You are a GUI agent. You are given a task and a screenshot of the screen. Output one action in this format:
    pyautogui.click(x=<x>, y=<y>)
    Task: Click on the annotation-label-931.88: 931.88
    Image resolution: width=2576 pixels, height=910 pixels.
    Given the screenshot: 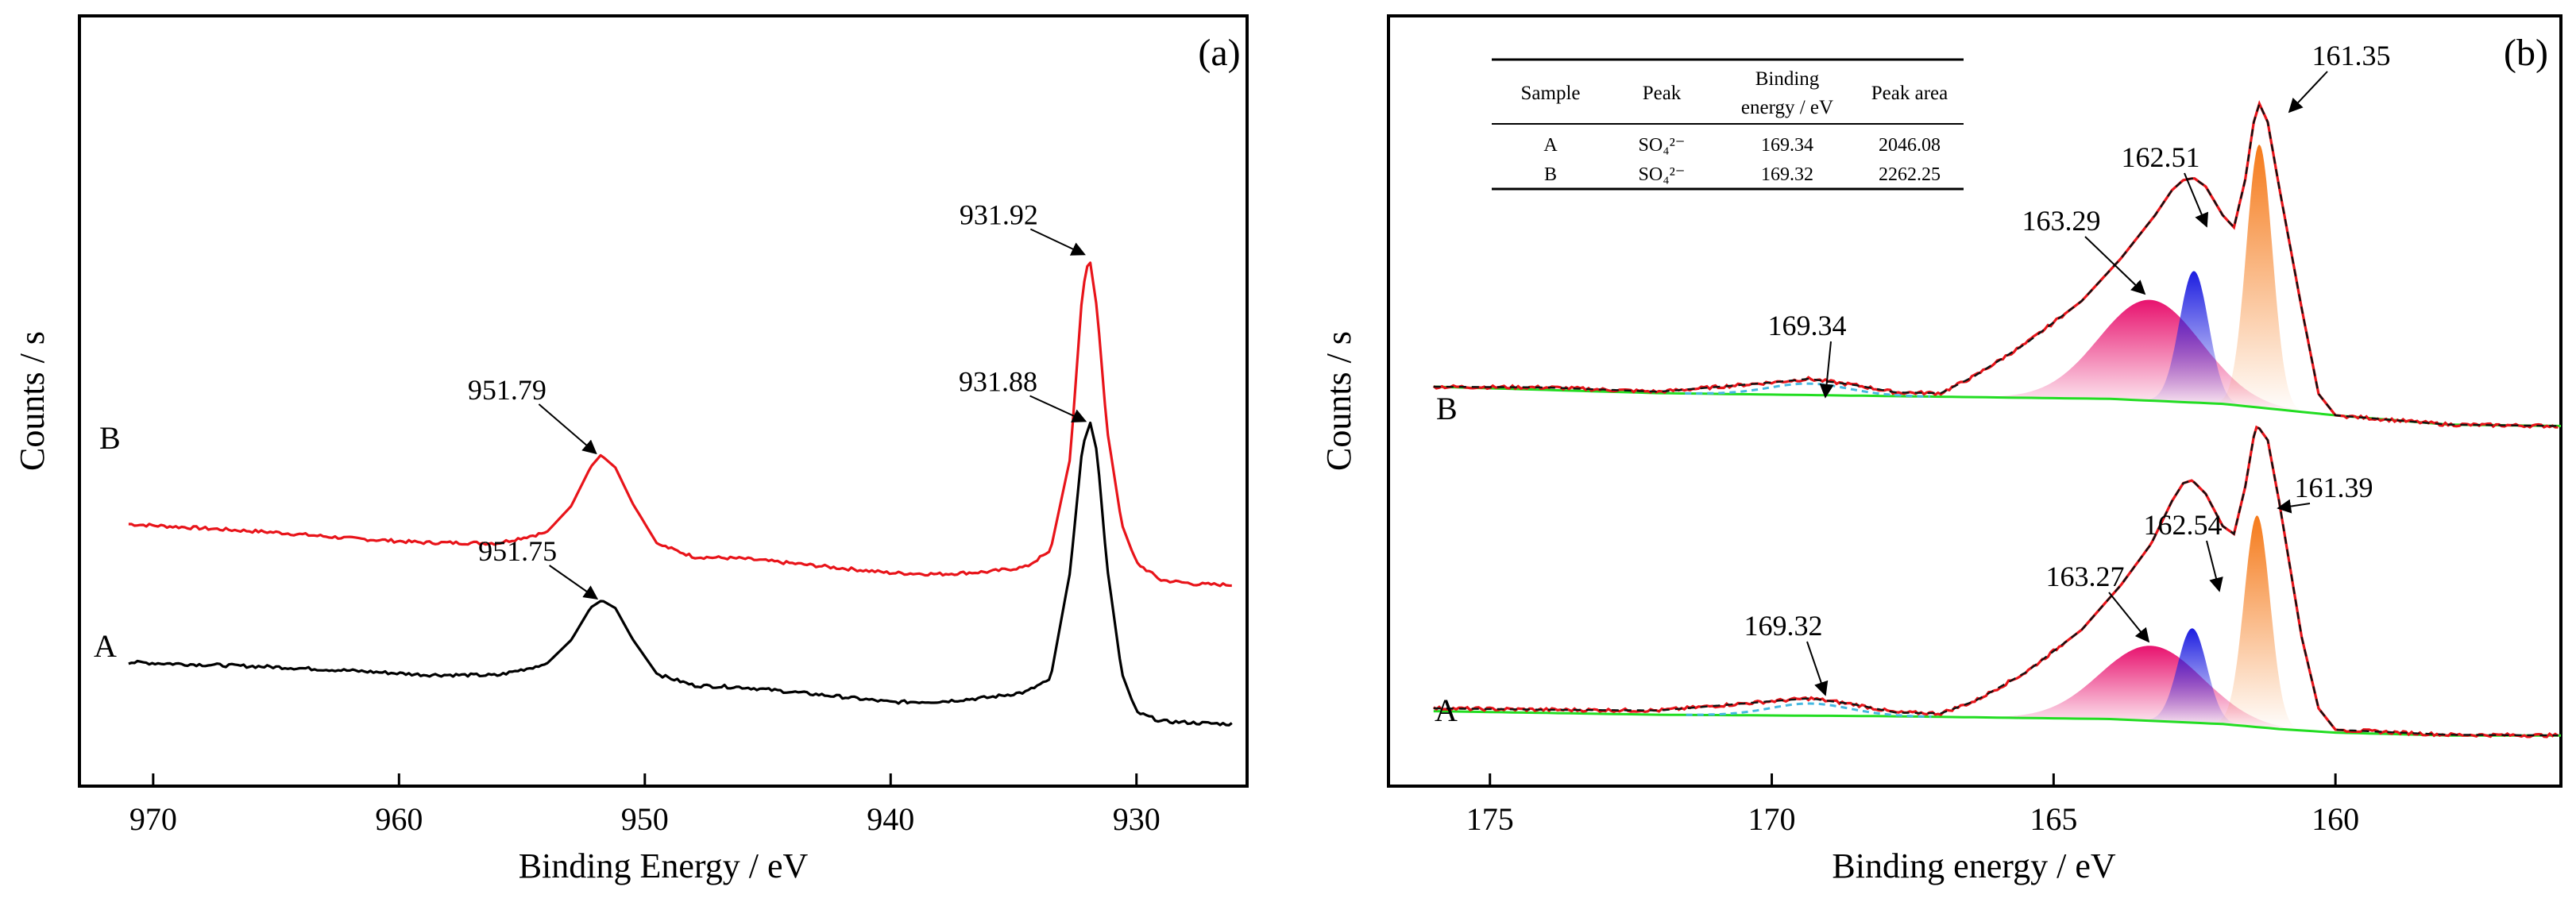 What is the action you would take?
    pyautogui.click(x=998, y=382)
    